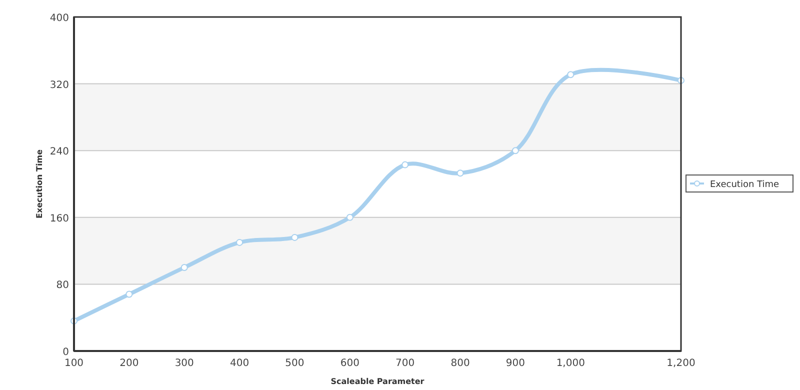 The height and width of the screenshot is (390, 800). I want to click on x-tick-label: 500, so click(294, 363).